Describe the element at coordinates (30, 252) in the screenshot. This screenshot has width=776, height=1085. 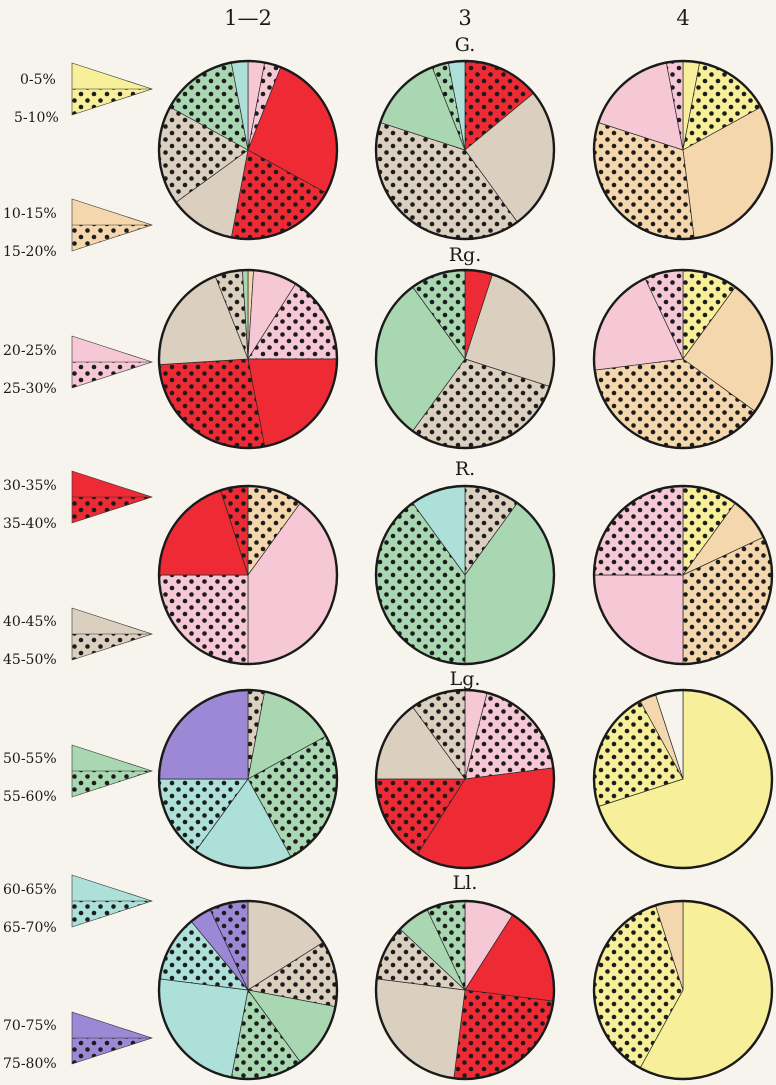
I see `legend-label: 15-20%` at that location.